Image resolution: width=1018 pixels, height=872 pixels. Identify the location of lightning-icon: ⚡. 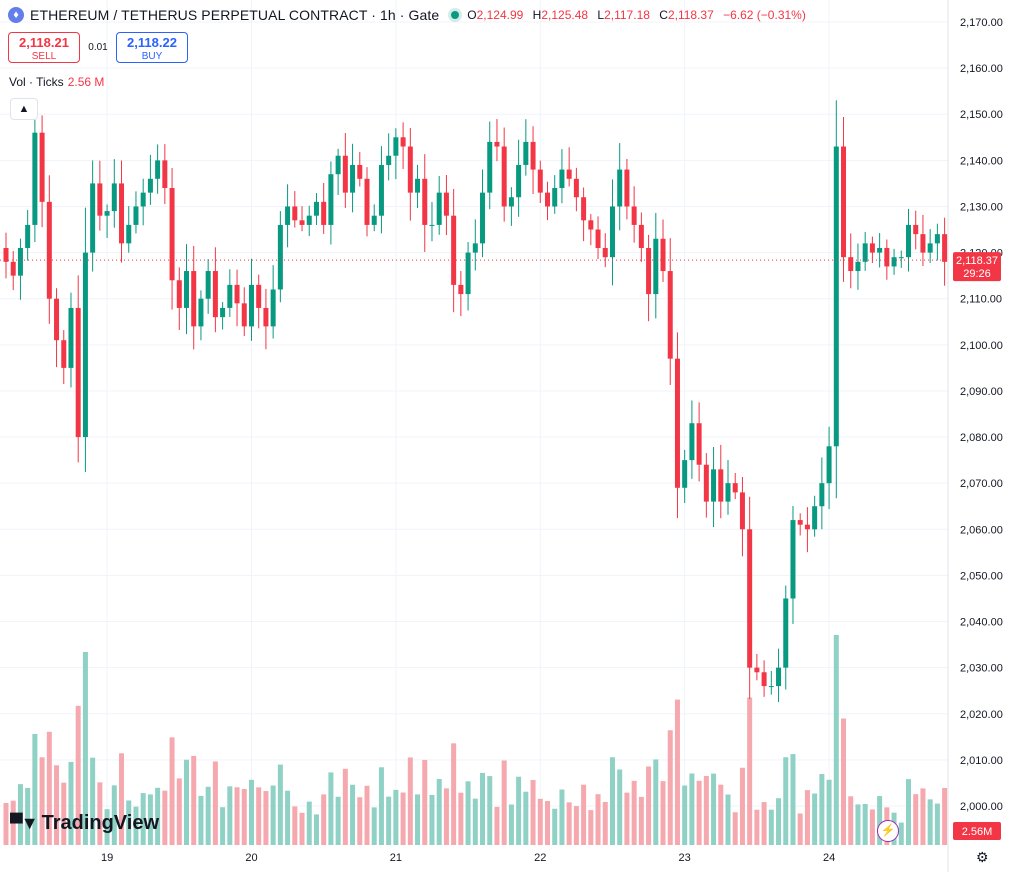
(888, 831).